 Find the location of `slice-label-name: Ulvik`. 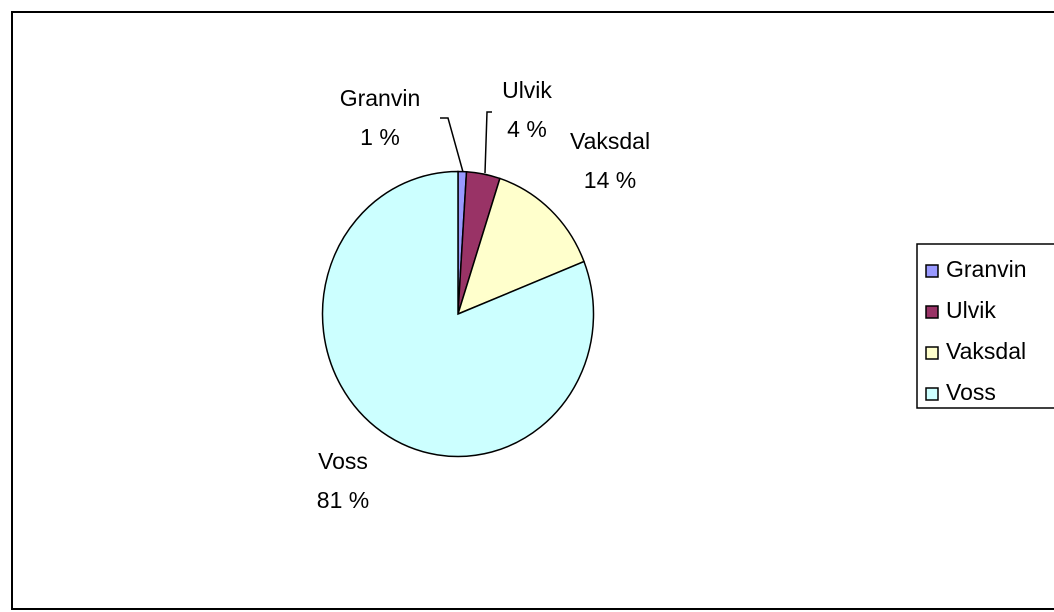

slice-label-name: Ulvik is located at coordinates (527, 90).